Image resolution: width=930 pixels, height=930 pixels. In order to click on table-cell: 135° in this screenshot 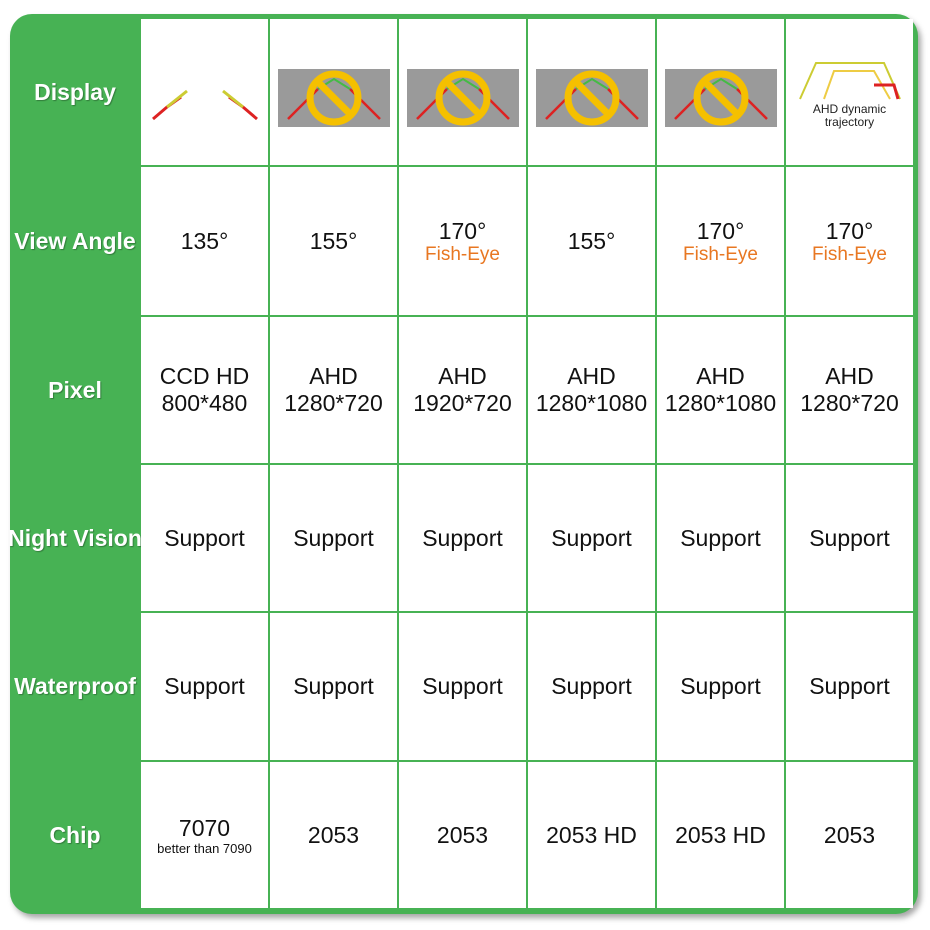, I will do `click(204, 241)`.